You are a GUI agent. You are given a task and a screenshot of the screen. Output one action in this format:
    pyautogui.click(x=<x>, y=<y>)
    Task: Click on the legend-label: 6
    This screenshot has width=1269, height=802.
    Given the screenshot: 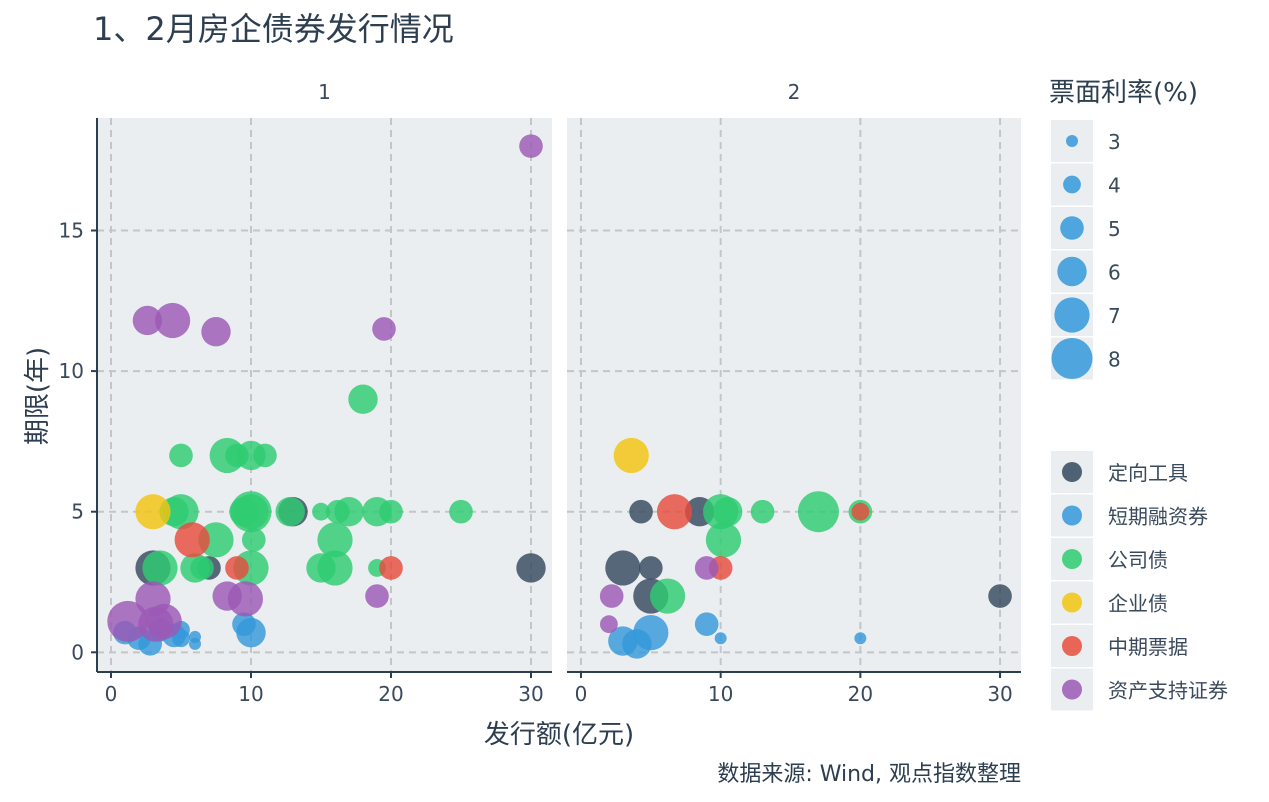 What is the action you would take?
    pyautogui.click(x=1114, y=273)
    